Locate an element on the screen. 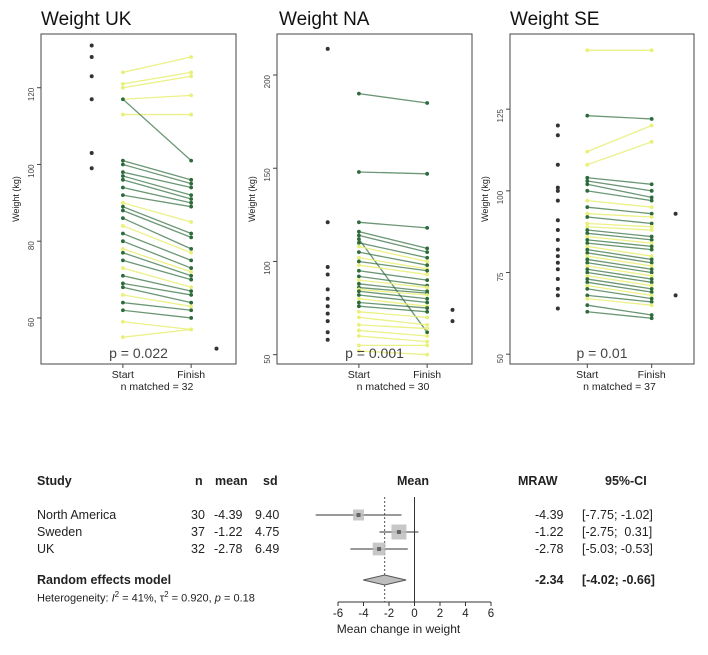  study-n-se: 37 is located at coordinates (198, 532).